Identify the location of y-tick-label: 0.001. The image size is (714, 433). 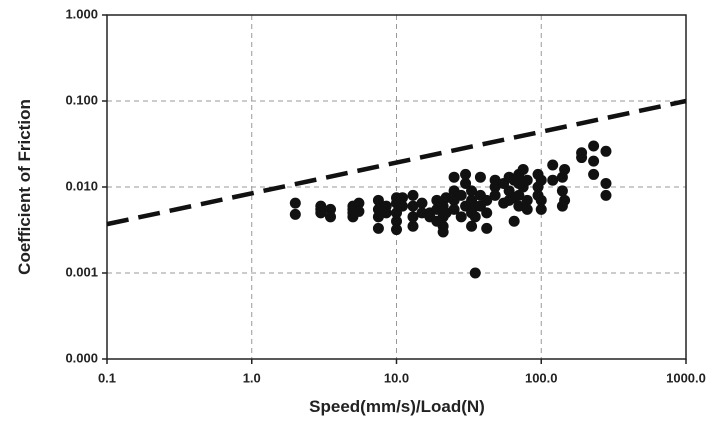
(81, 271).